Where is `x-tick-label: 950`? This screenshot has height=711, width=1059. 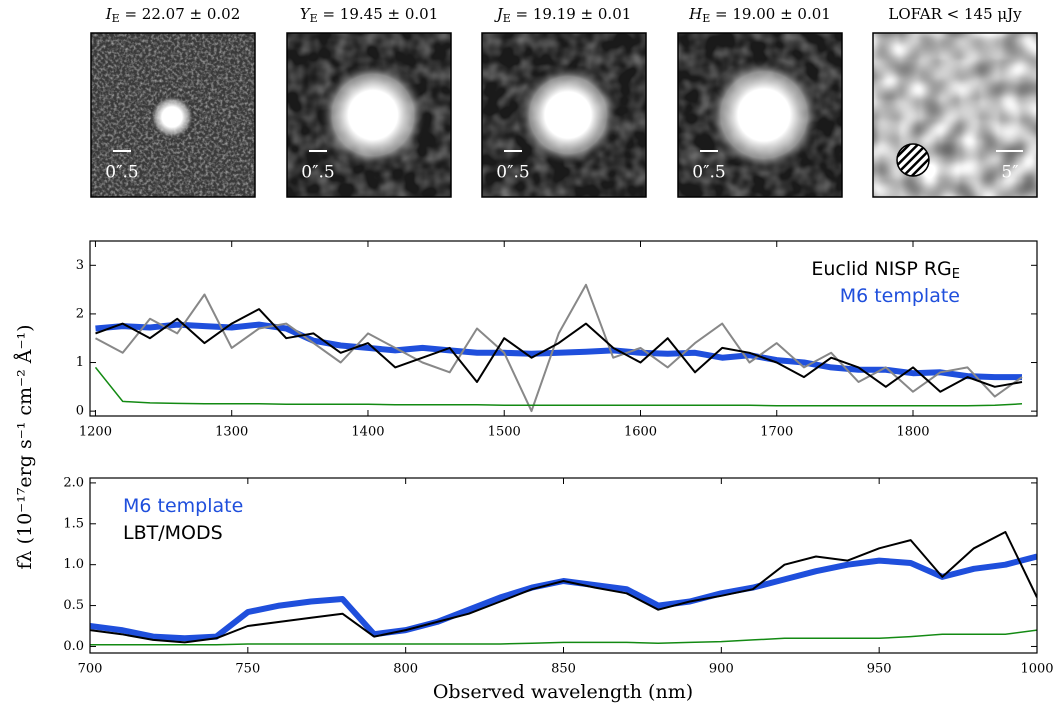
x-tick-label: 950 is located at coordinates (879, 669).